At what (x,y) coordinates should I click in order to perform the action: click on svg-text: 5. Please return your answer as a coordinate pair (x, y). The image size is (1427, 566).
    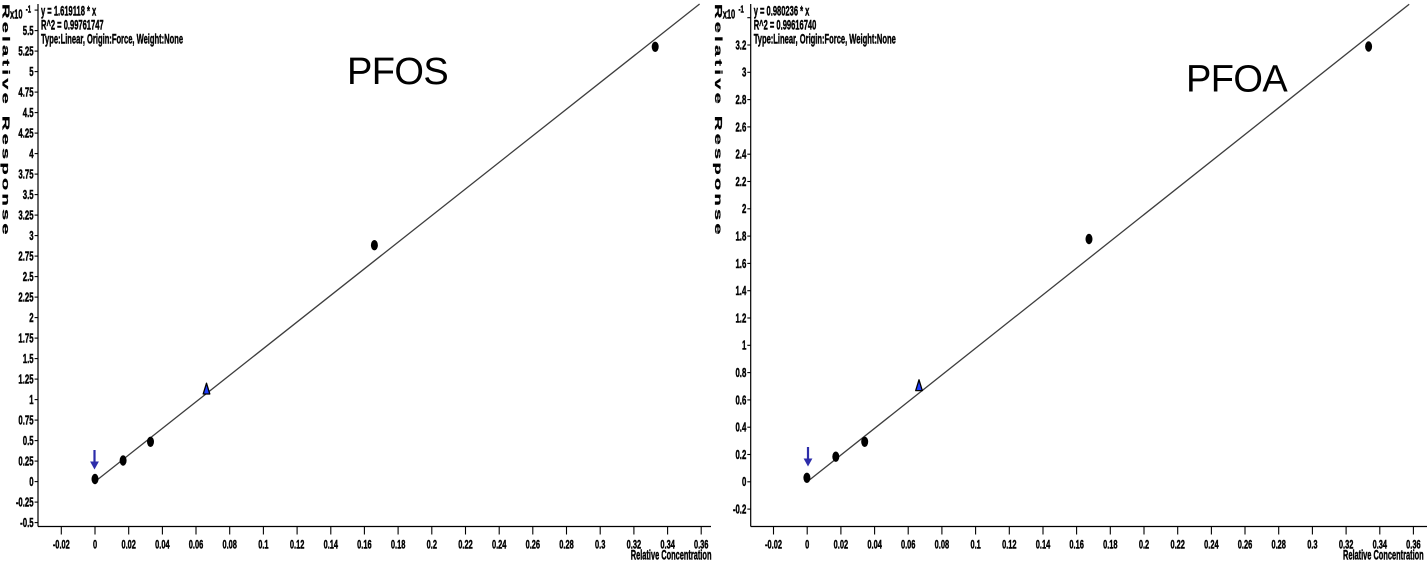
    Looking at the image, I should click on (31, 72).